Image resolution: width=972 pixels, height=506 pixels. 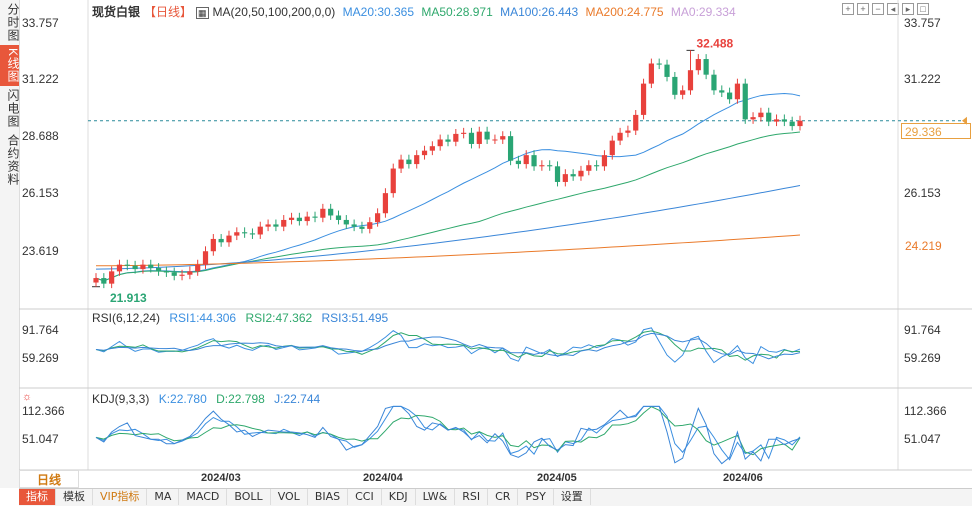 What do you see at coordinates (13, 22) in the screenshot?
I see `tab-timeshare: 分时图` at bounding box center [13, 22].